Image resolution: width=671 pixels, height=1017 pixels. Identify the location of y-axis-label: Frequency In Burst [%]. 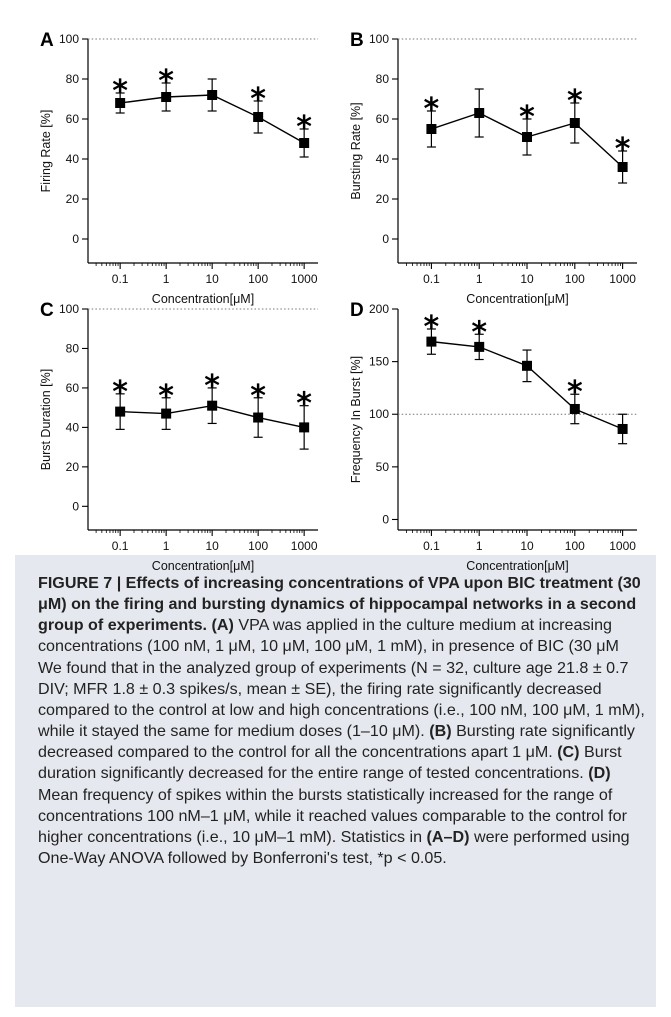
(356, 419).